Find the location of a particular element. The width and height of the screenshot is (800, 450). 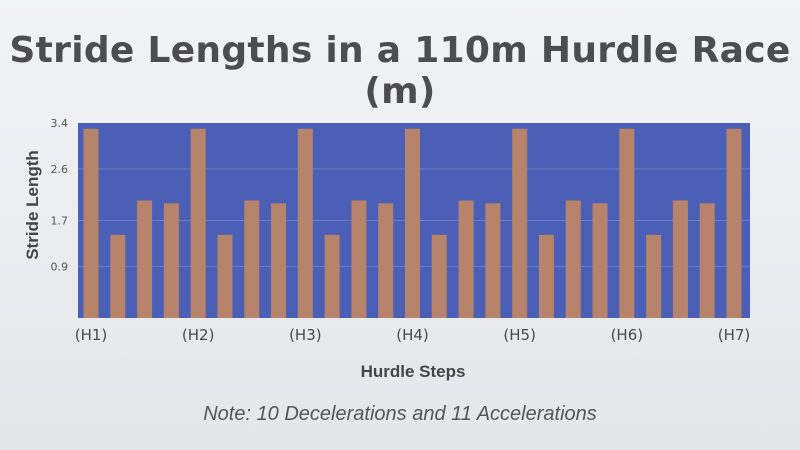

y-tick-label: 1.7 is located at coordinates (60, 221).